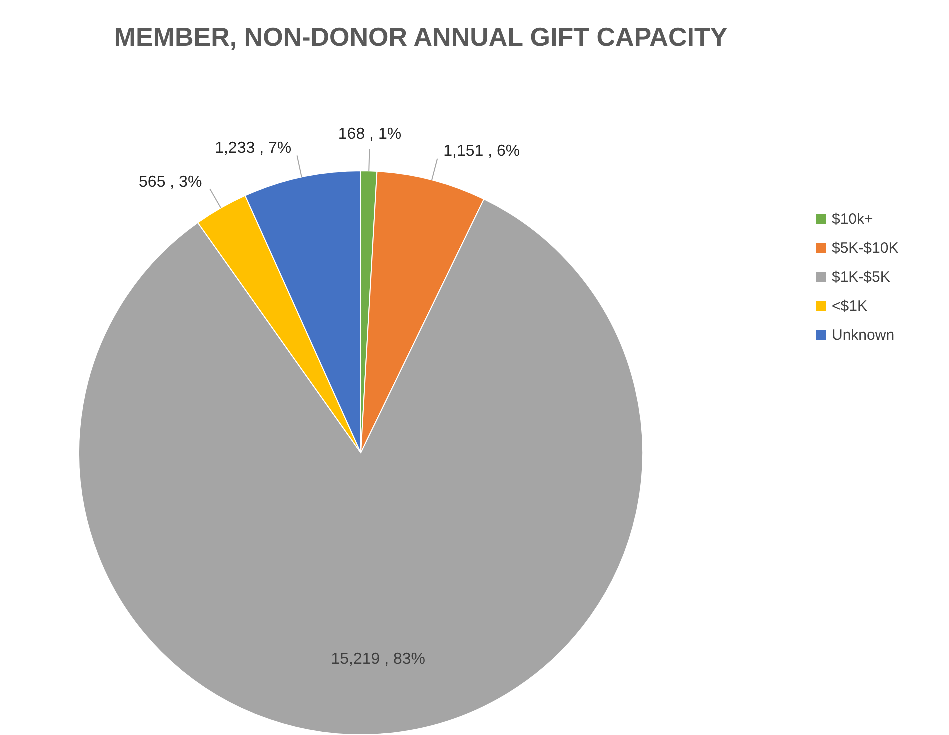 This screenshot has height=735, width=949. Describe the element at coordinates (170, 183) in the screenshot. I see `data-label: 565 , 3%` at that location.